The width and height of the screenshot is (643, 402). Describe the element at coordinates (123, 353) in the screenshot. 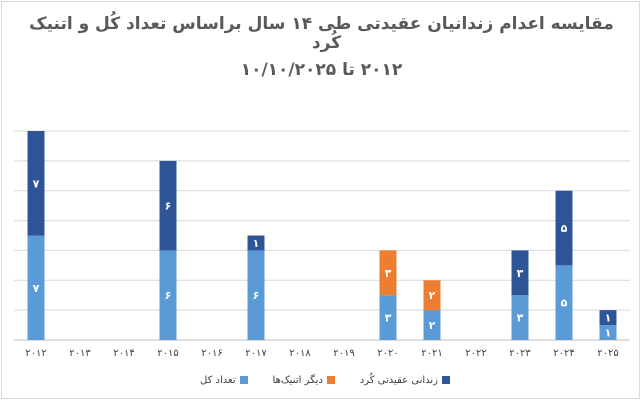

I see `x-tick-label: ۲۰۱۴` at that location.